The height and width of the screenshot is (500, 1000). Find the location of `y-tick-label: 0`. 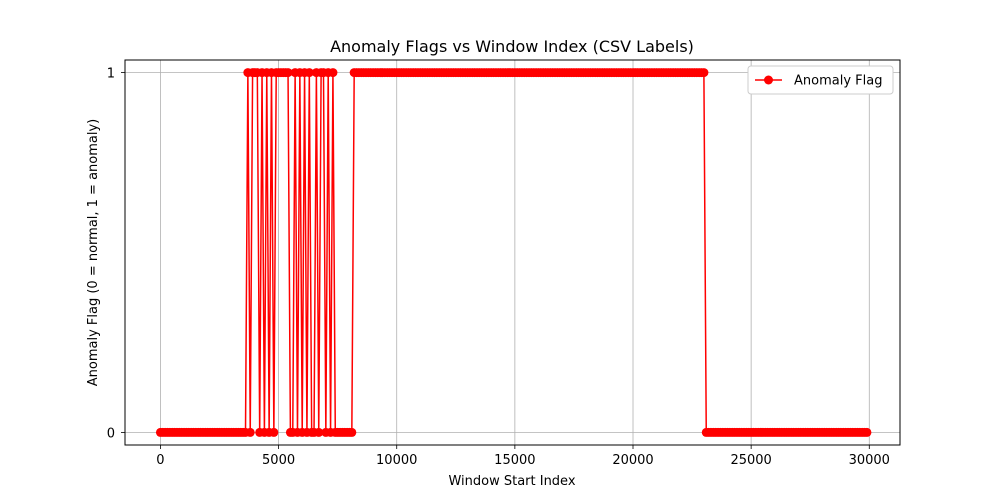

y-tick-label: 0 is located at coordinates (111, 433).